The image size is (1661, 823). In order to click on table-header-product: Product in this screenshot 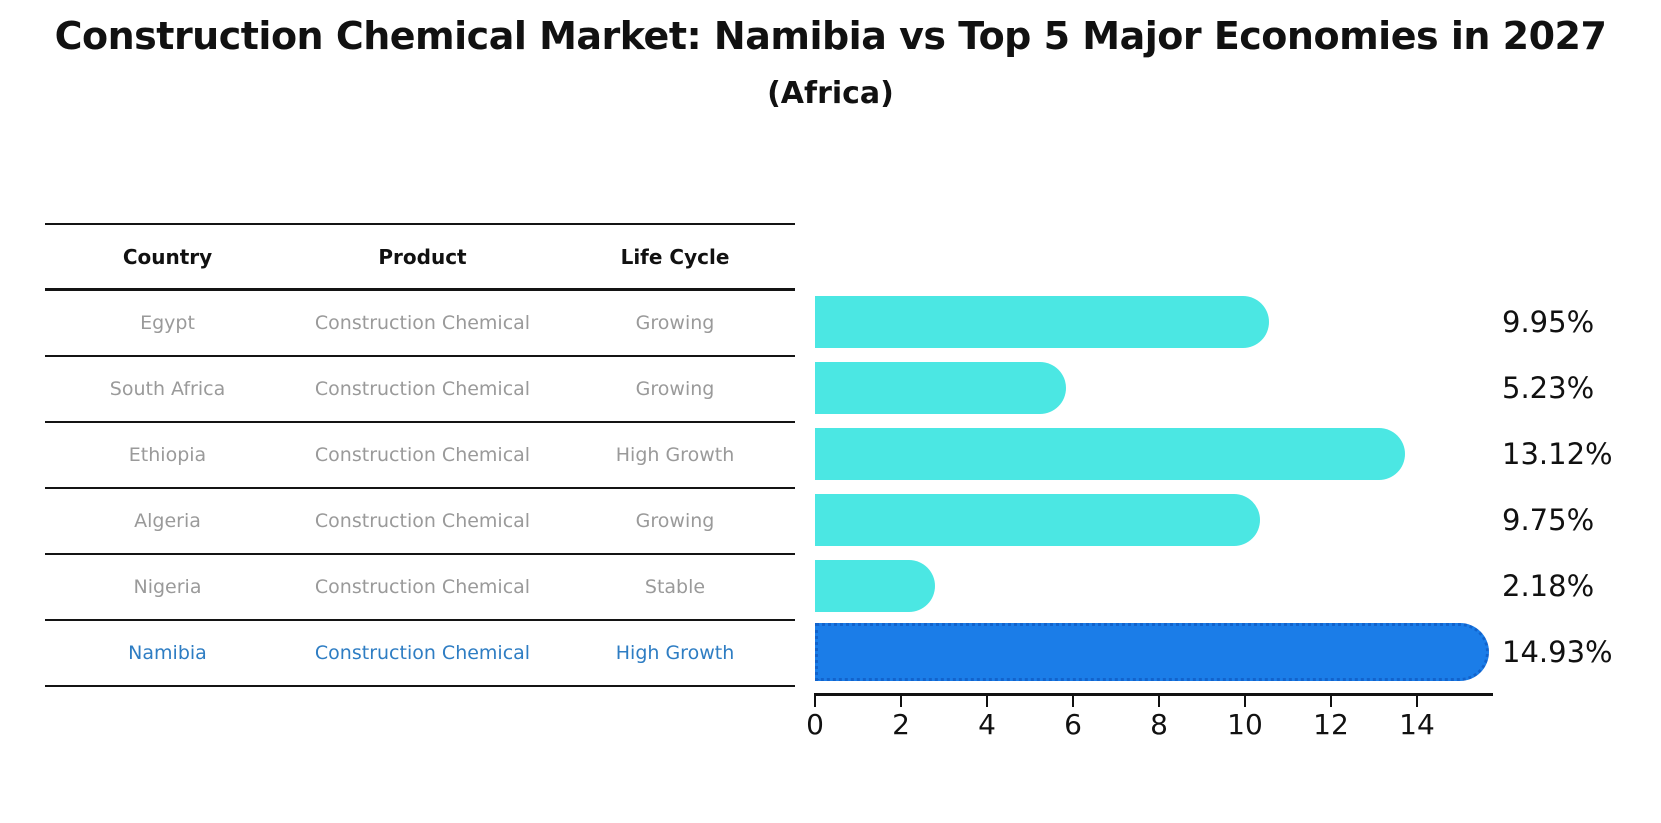, I will do `click(422, 256)`.